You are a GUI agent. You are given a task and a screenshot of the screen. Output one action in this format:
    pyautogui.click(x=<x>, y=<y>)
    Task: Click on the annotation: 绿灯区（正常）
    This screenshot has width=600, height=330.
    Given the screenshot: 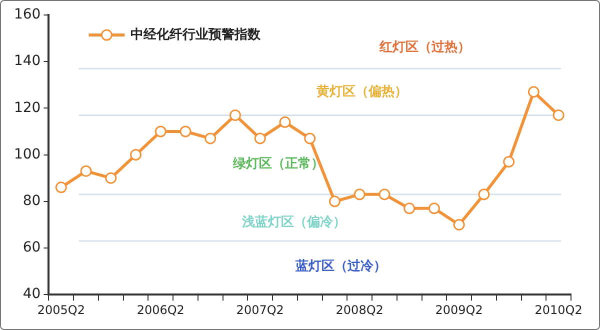 What is the action you would take?
    pyautogui.click(x=278, y=164)
    